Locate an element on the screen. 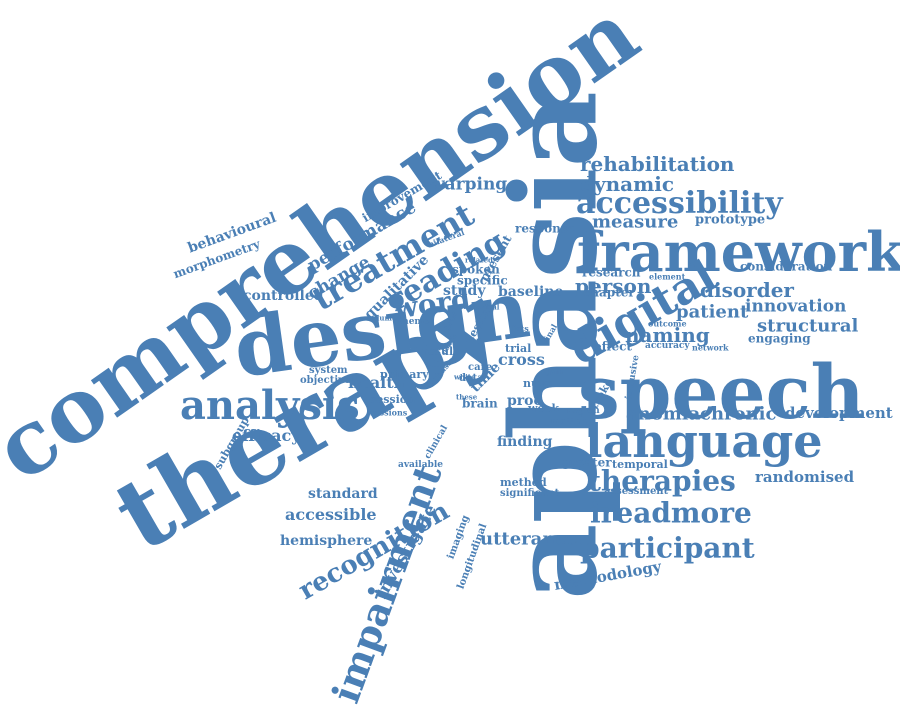 The width and height of the screenshot is (900, 709). word-ireadmore: ireadmore is located at coordinates (671, 513).